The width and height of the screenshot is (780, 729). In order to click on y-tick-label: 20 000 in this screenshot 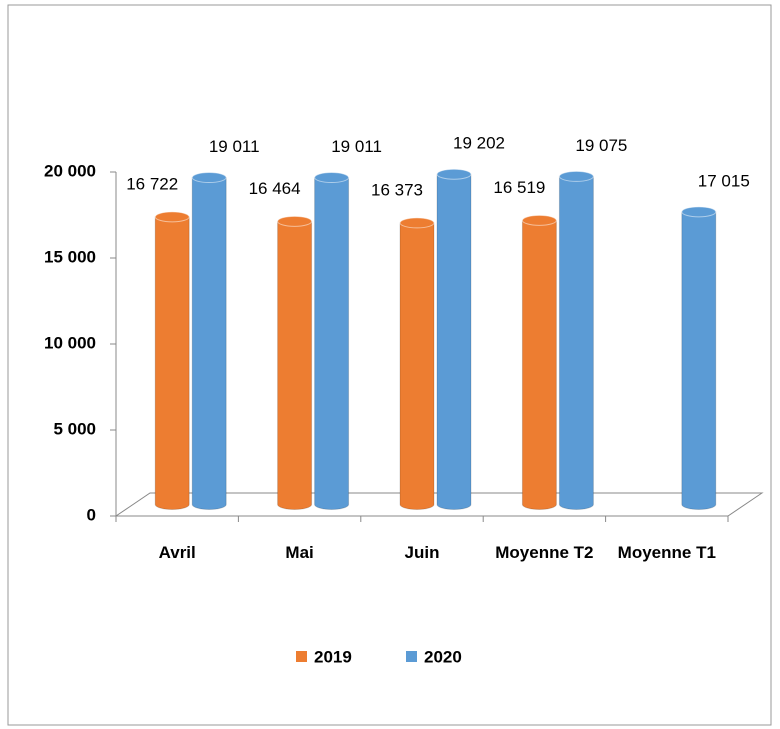, I will do `click(70, 170)`.